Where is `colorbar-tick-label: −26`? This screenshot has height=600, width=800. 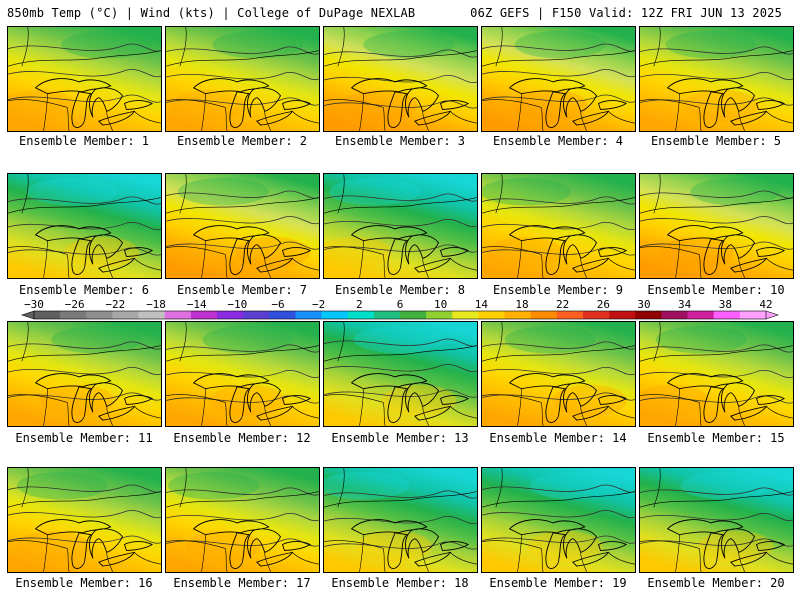
colorbar-tick-label: −26 is located at coordinates (75, 304).